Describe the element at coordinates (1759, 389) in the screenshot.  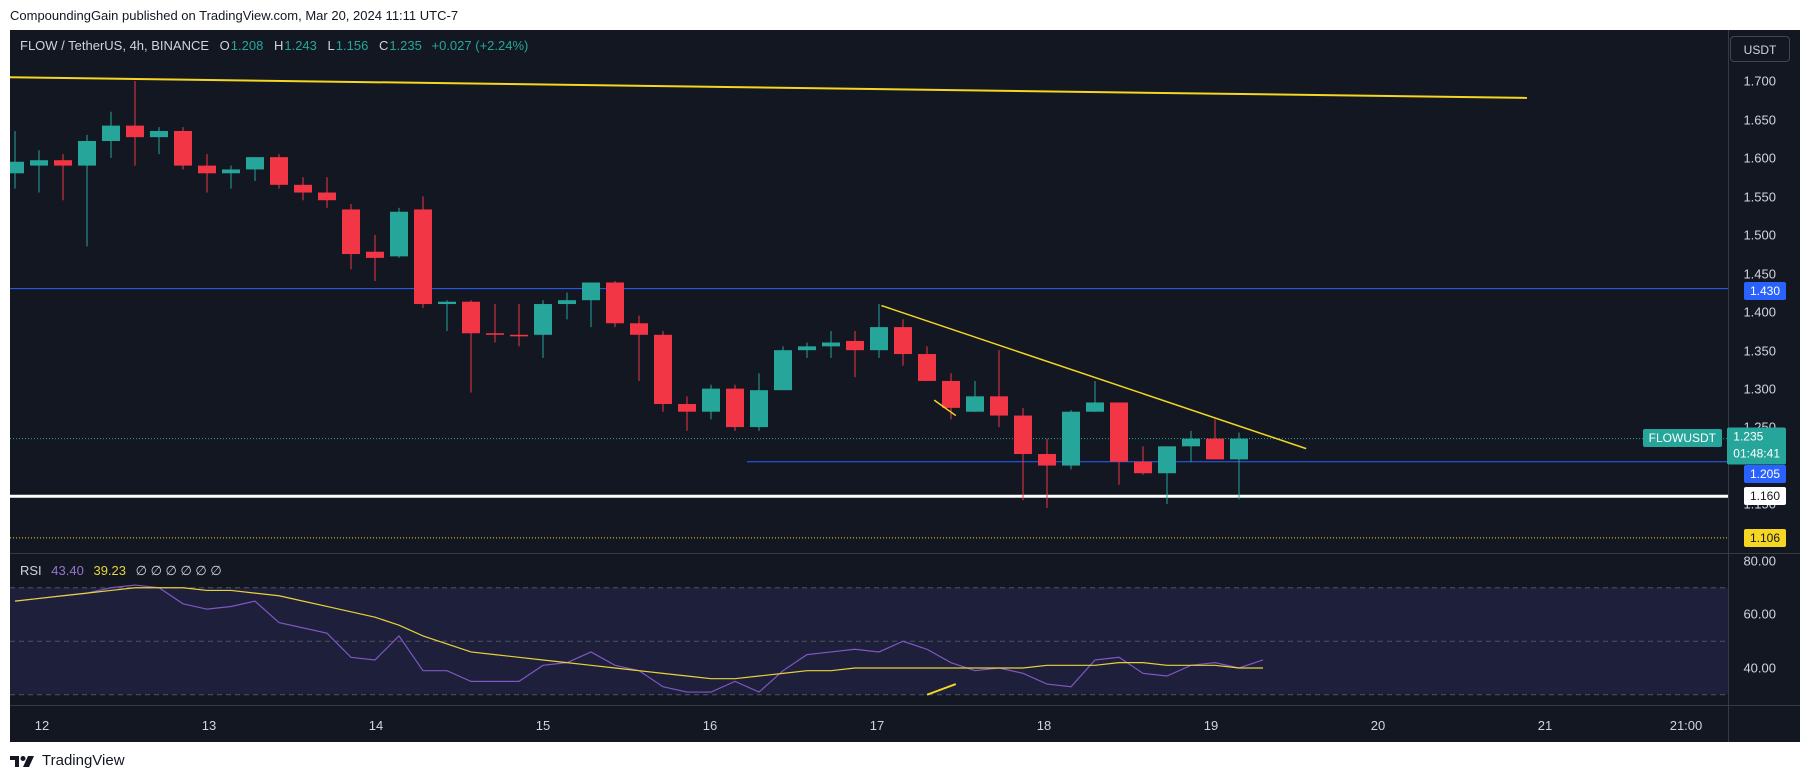
I see `price-tick: 1.300` at that location.